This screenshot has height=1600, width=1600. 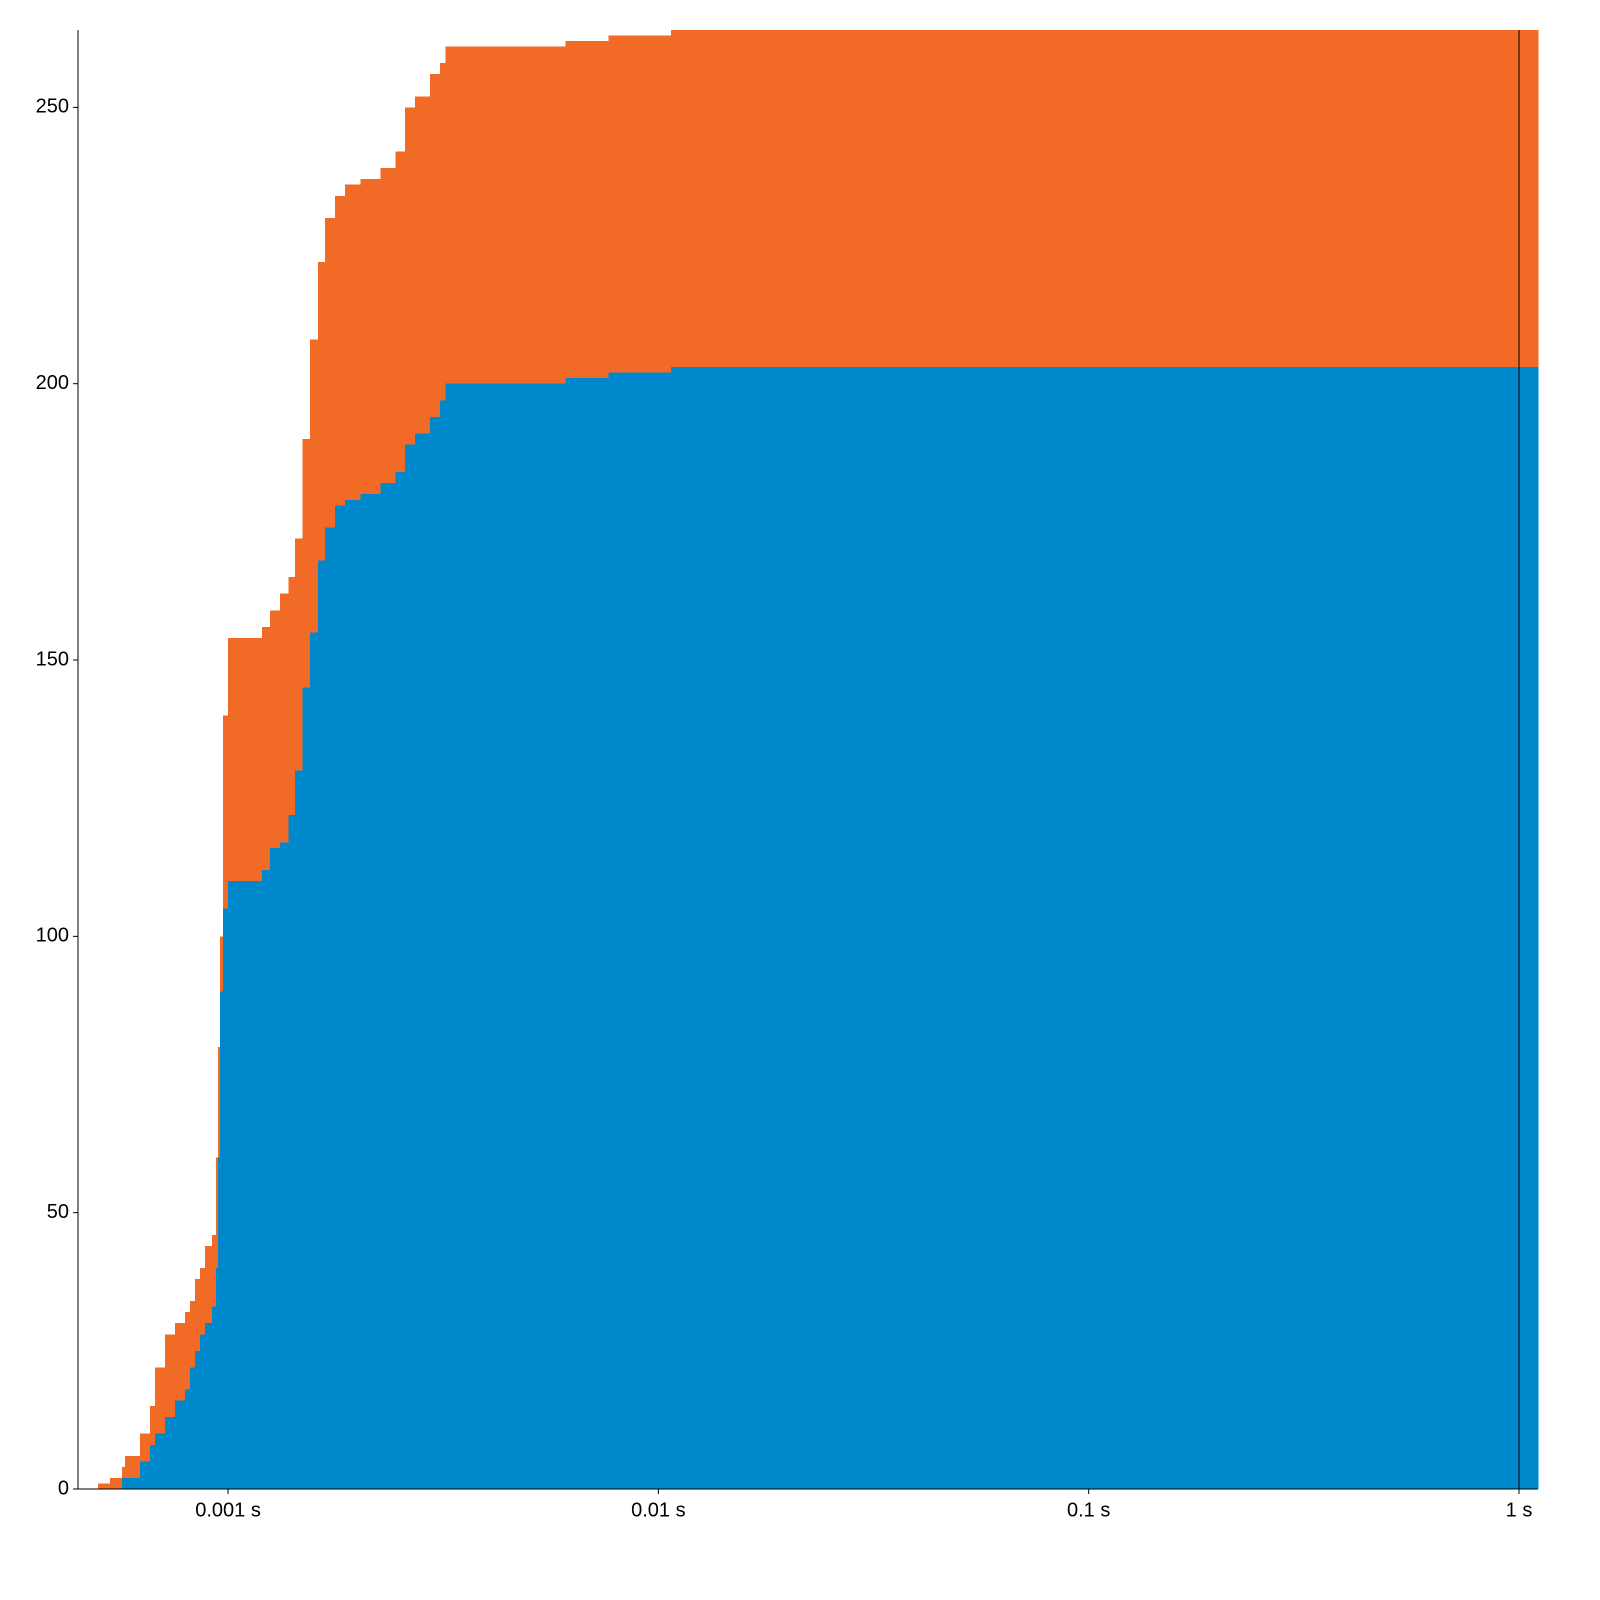 What do you see at coordinates (52, 383) in the screenshot?
I see `y-tick-label: 200` at bounding box center [52, 383].